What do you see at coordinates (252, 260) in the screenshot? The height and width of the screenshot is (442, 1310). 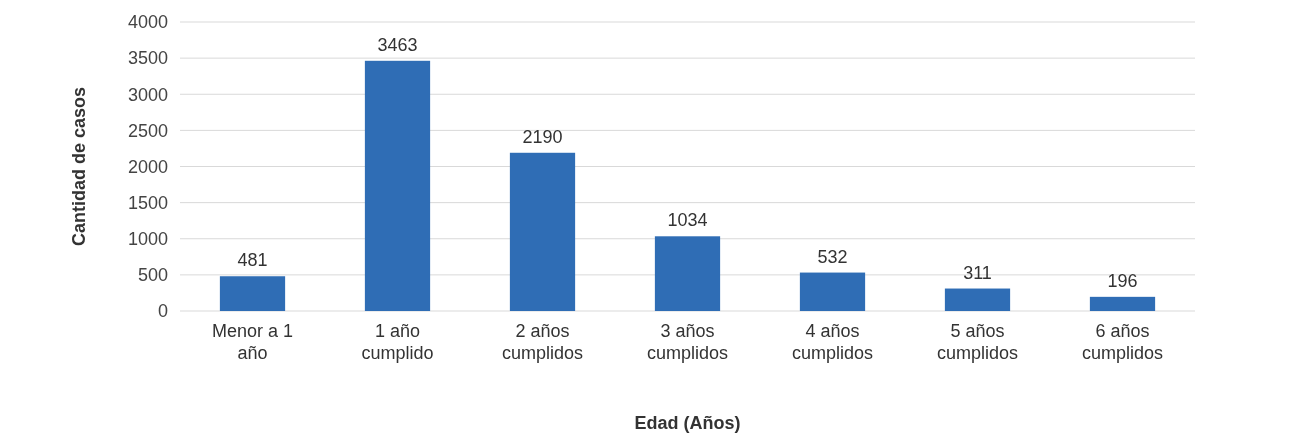 I see `data-label: 481` at bounding box center [252, 260].